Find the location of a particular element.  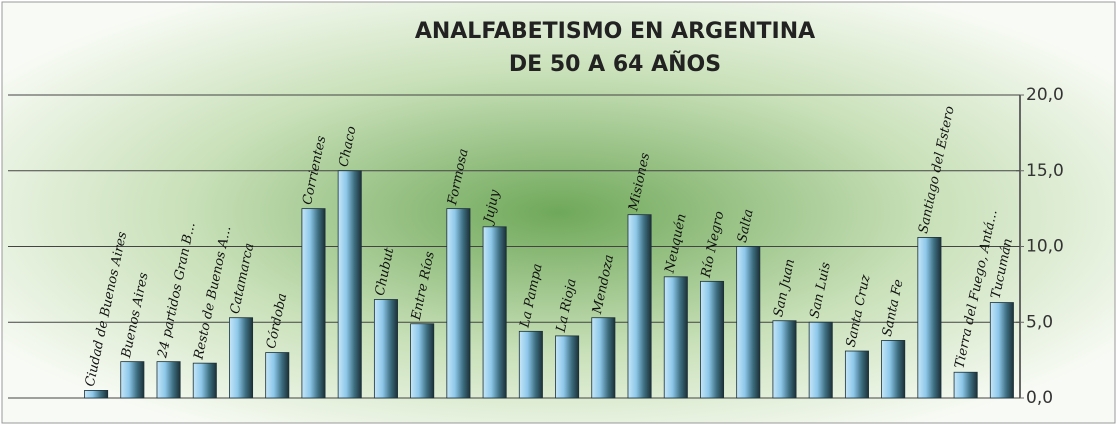

chart-subtitle: DE 50 A 64 AÑOS is located at coordinates (615, 64).